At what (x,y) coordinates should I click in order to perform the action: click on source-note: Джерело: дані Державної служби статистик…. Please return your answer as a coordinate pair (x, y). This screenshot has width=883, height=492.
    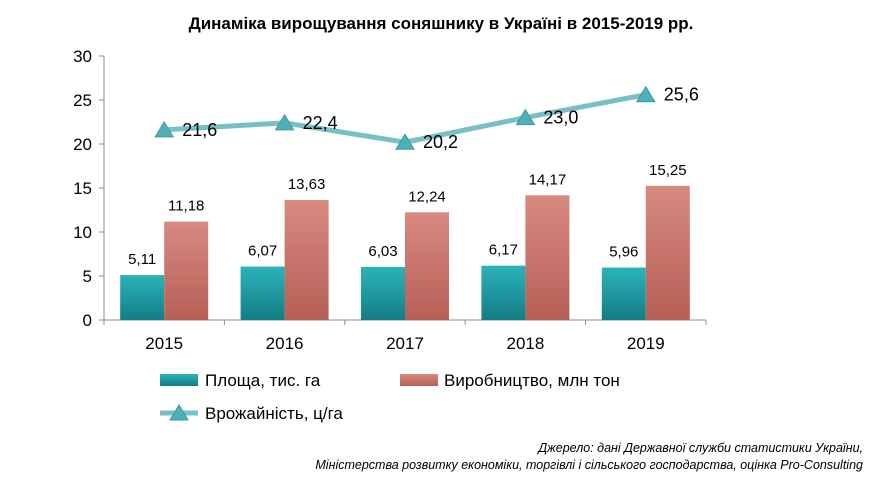
    Looking at the image, I should click on (589, 457).